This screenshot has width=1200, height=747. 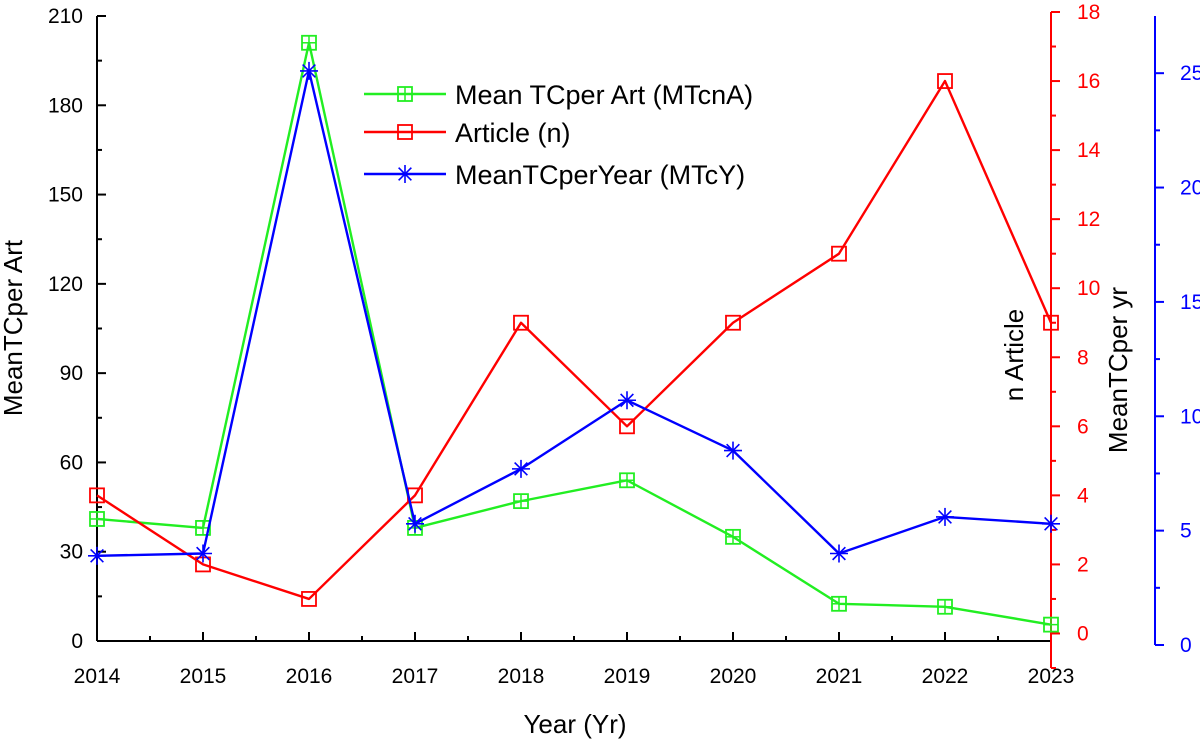 I want to click on legend-label: MeanTCperYear (MTcY), so click(x=600, y=175).